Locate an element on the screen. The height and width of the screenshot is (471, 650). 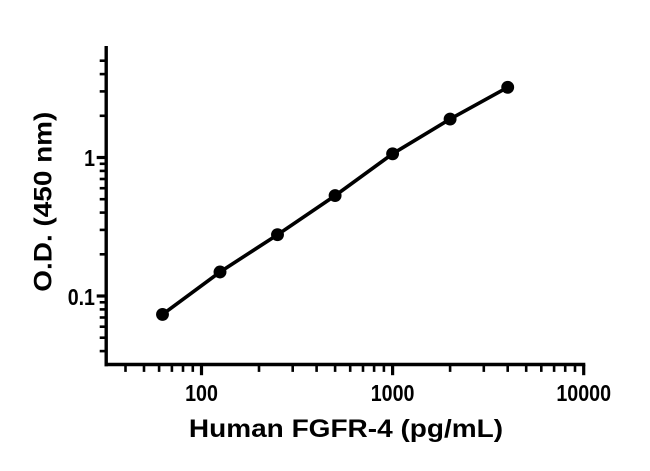
svg-text: 0.1 is located at coordinates (81, 297).